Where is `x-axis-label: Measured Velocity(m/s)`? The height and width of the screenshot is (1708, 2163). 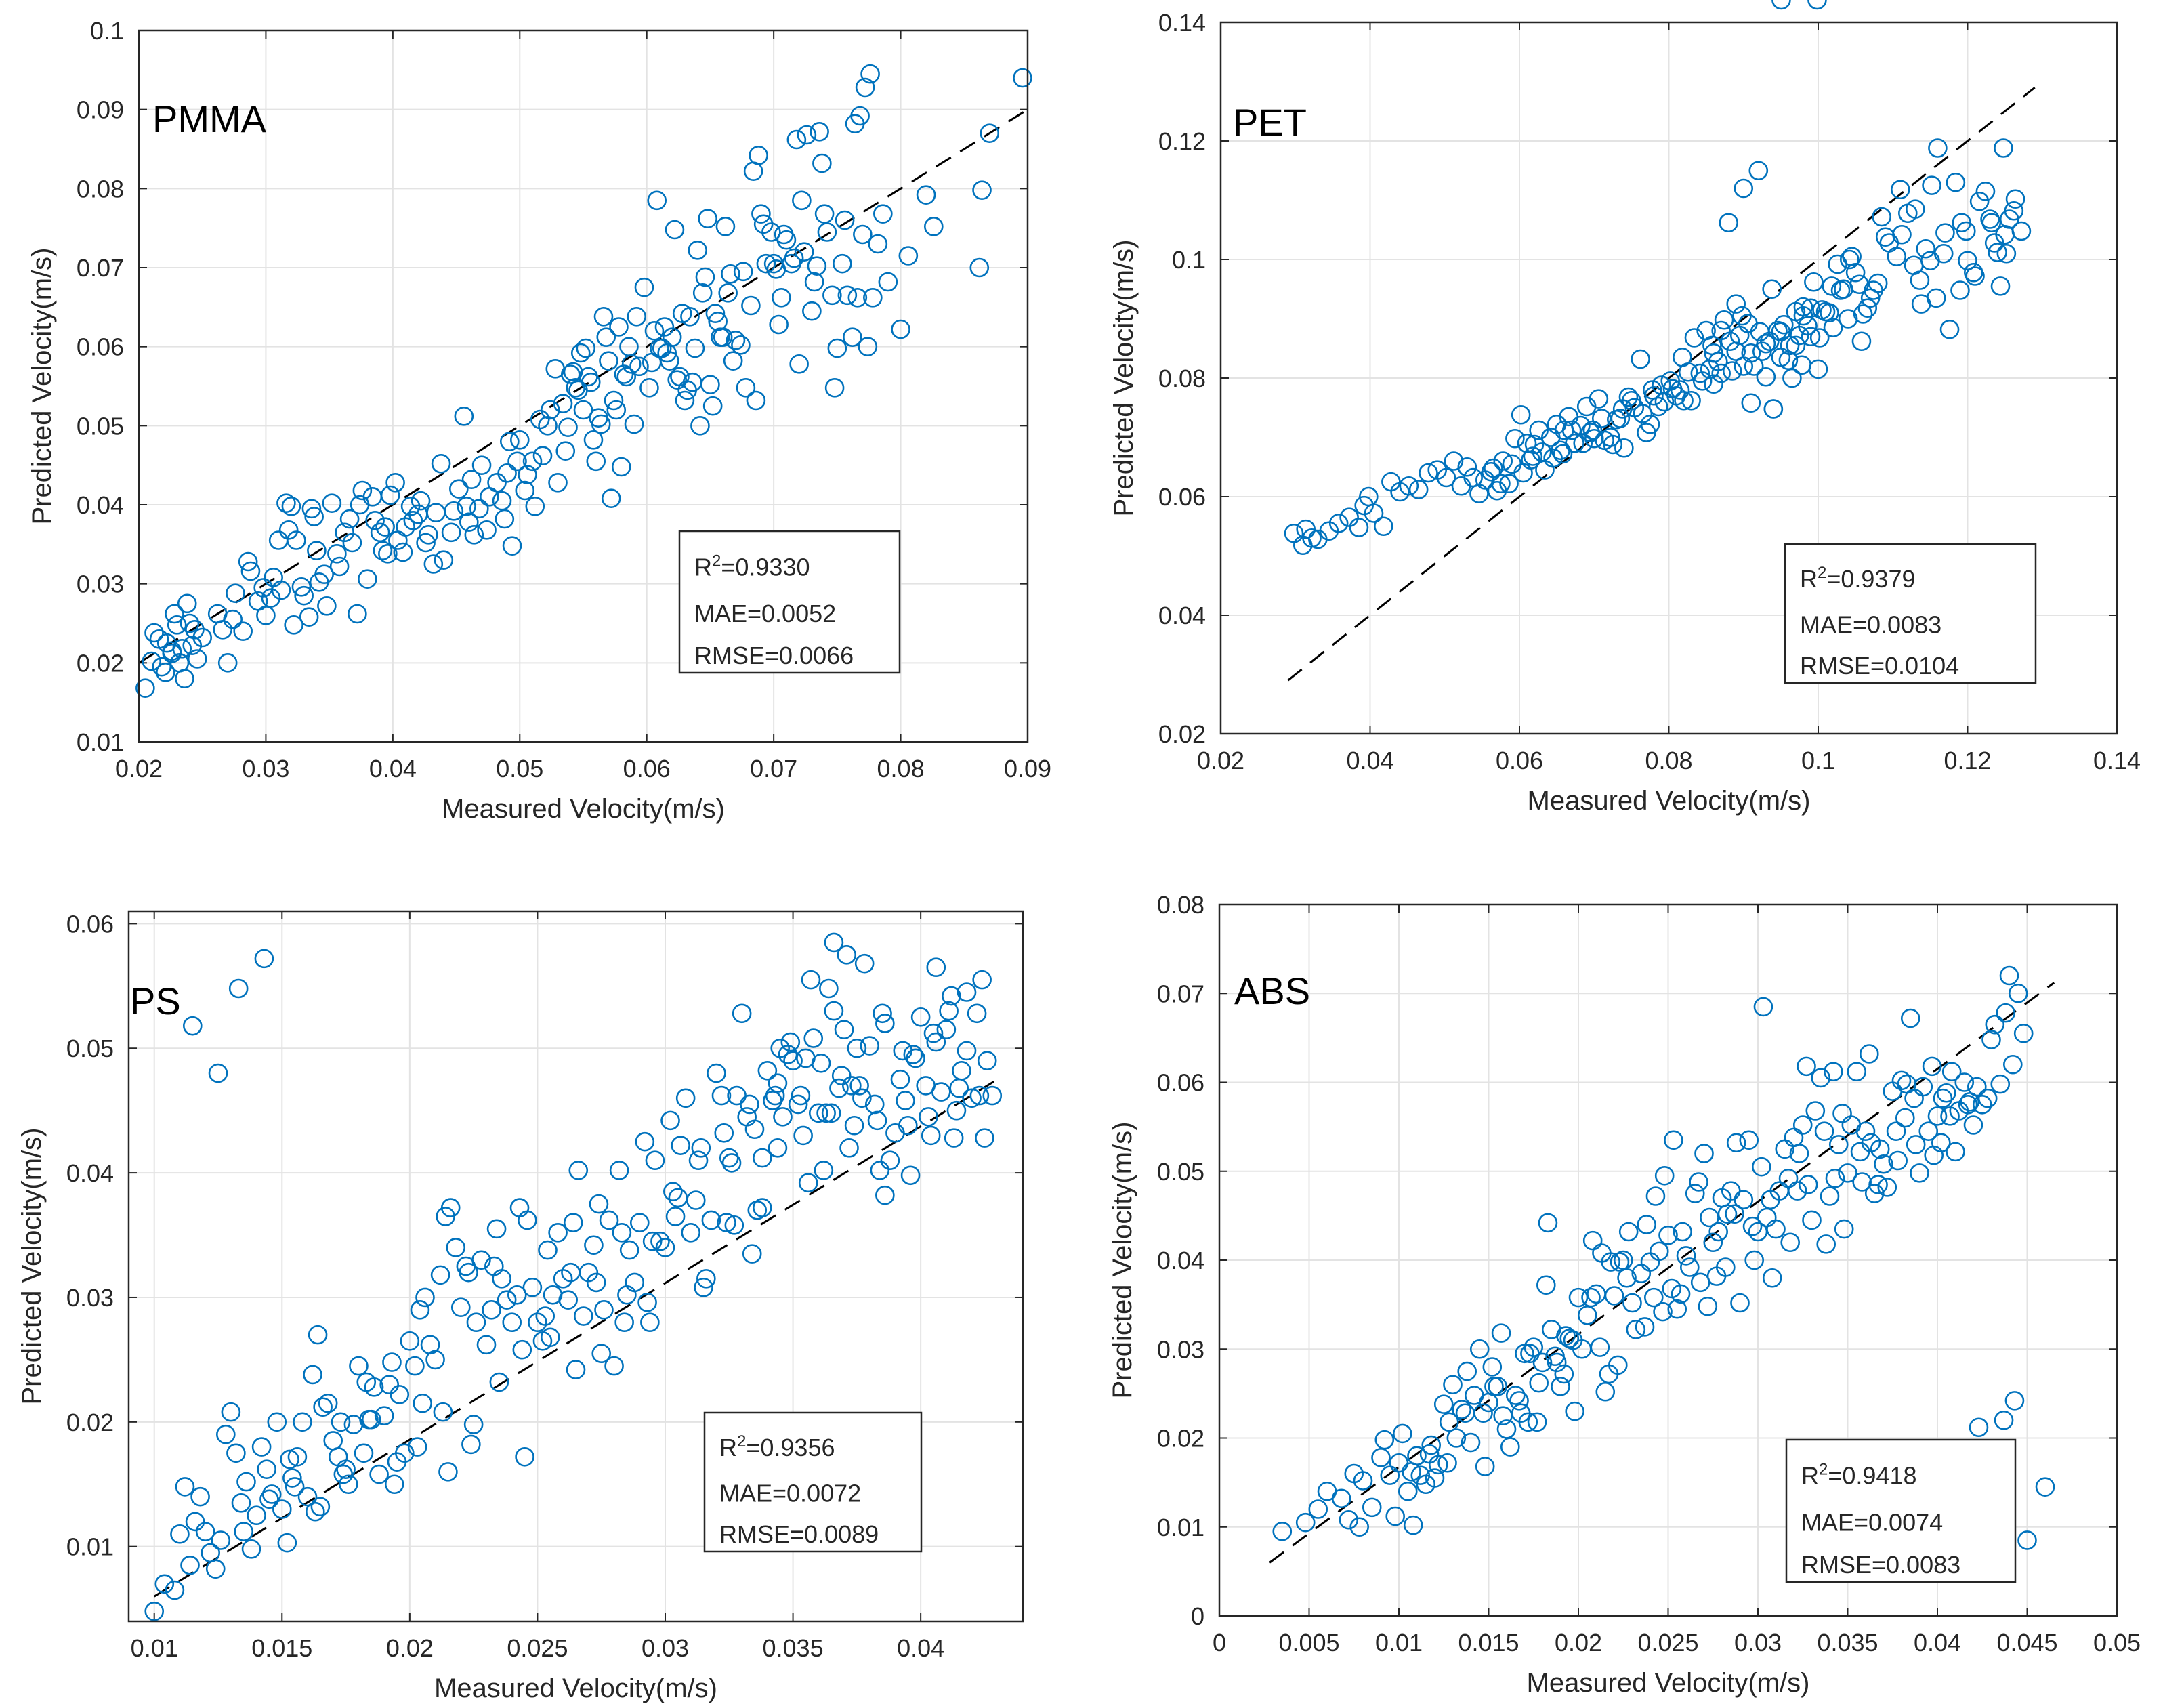
x-axis-label: Measured Velocity(m/s) is located at coordinates (575, 1688).